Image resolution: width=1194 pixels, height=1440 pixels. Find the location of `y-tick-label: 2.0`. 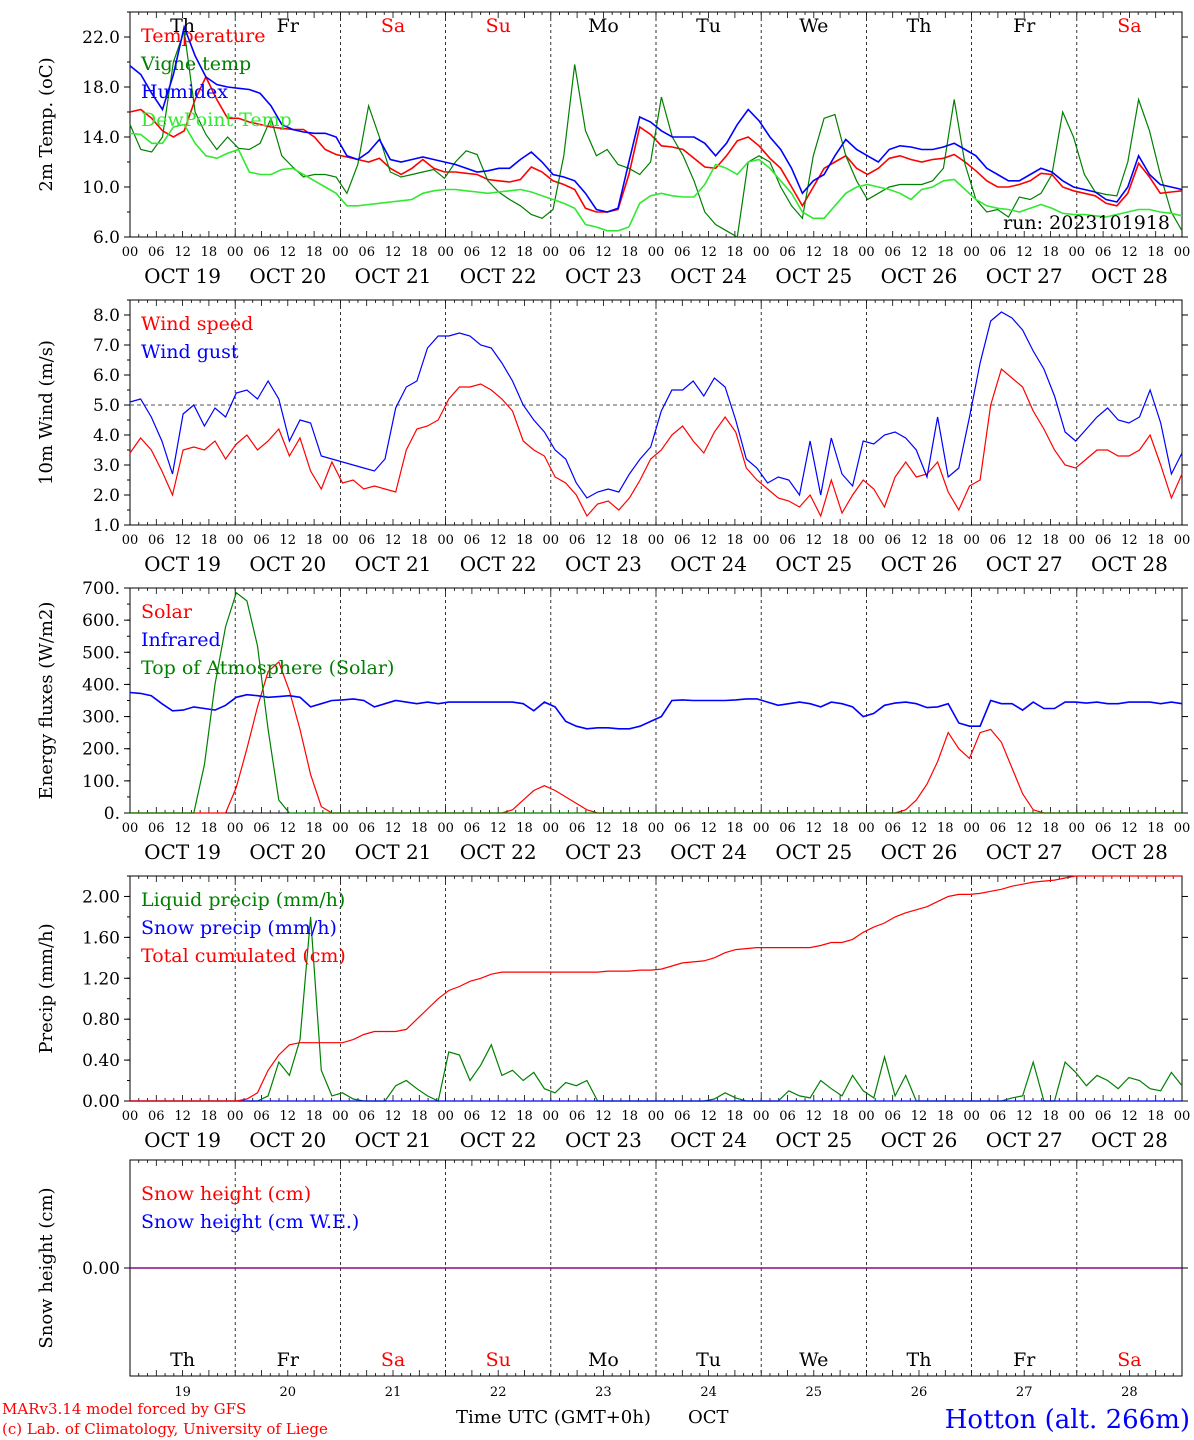

y-tick-label: 2.0 is located at coordinates (106, 496).